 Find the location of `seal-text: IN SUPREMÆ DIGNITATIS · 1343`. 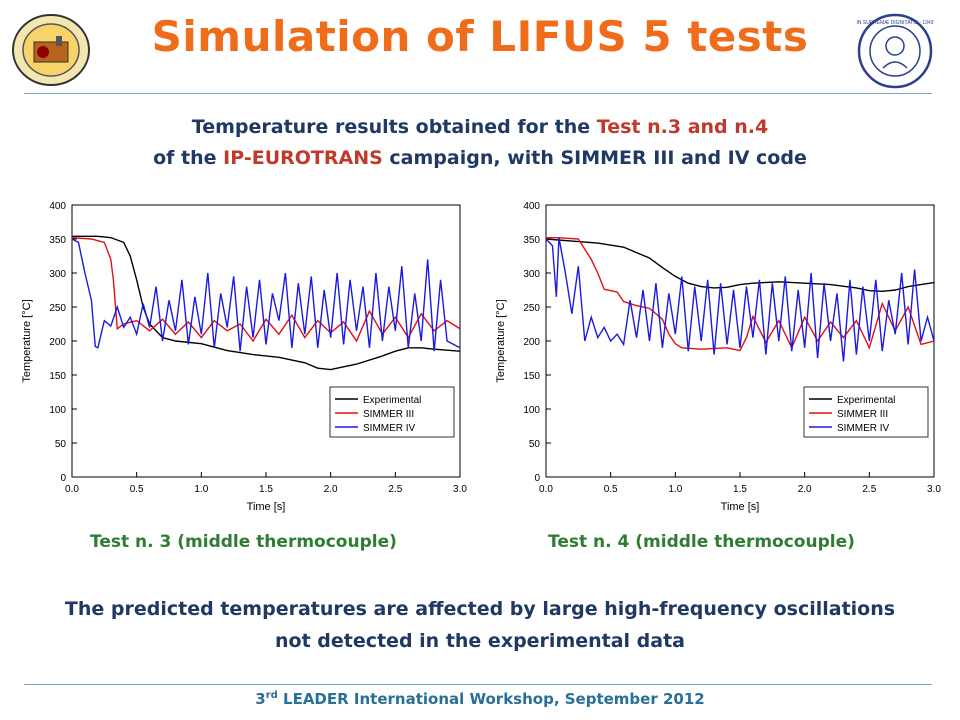

seal-text: IN SUPREMÆ DIGNITATIS · 1343 is located at coordinates (894, 23).